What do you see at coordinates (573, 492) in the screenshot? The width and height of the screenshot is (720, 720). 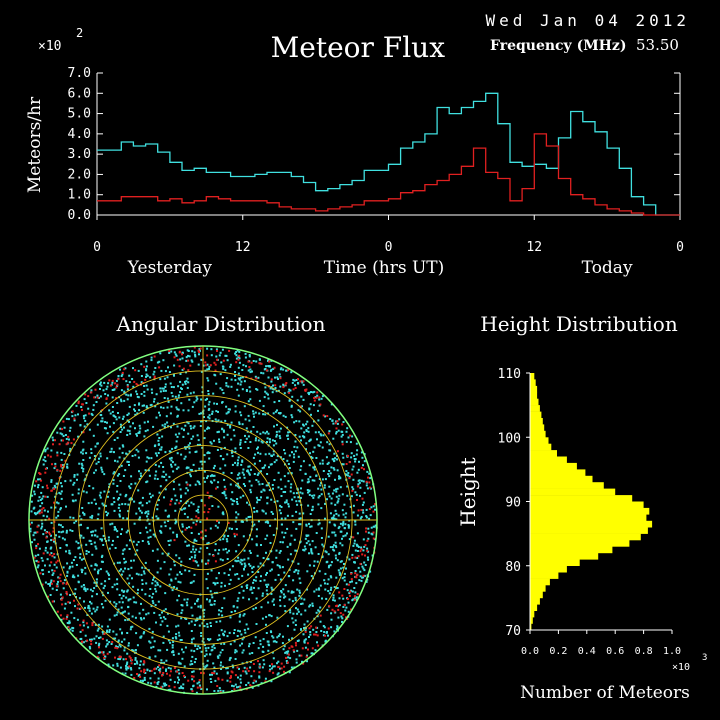 I see `height-bar` at bounding box center [573, 492].